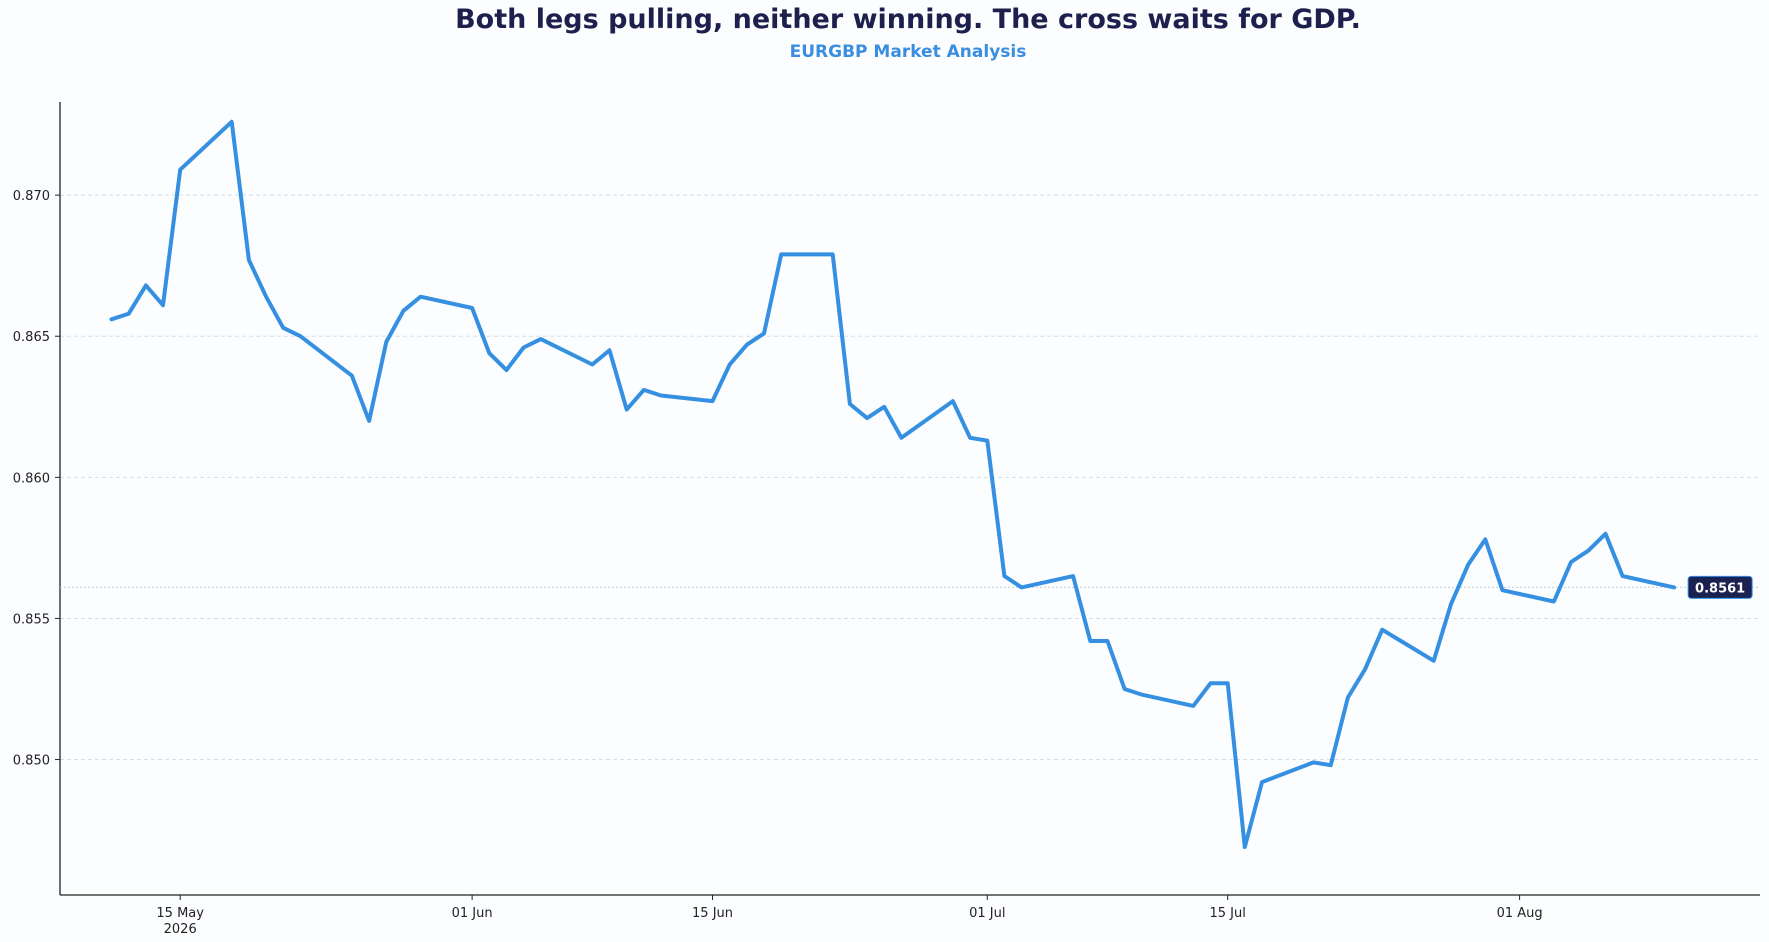  What do you see at coordinates (908, 52) in the screenshot?
I see `chart-subtitle: EURGBP Market Analysis` at bounding box center [908, 52].